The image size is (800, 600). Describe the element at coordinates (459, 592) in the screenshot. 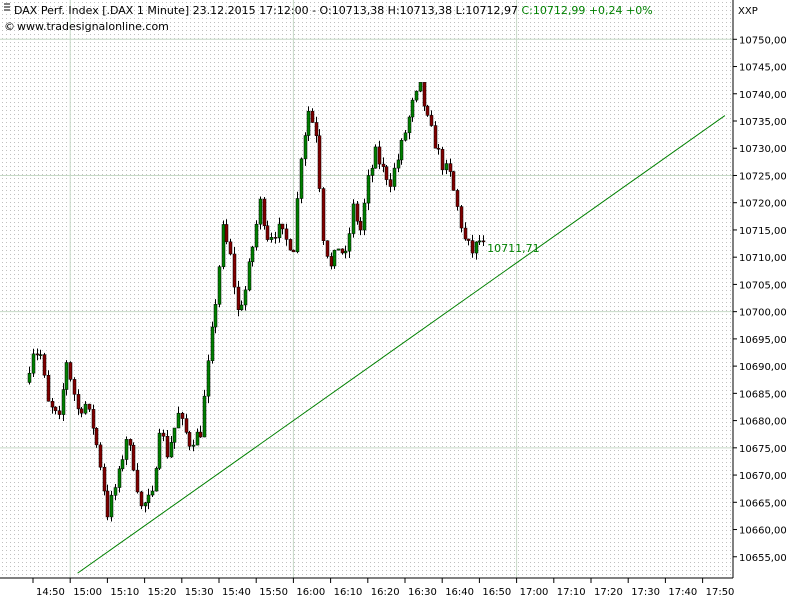

I see `x-tick-label: 16:40` at that location.